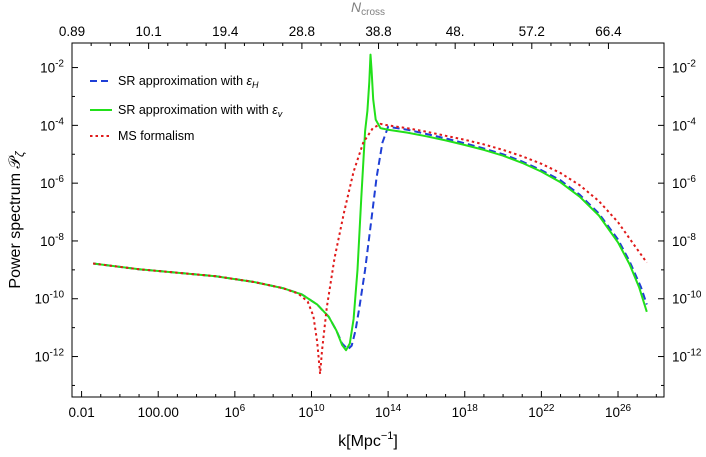 Image resolution: width=706 pixels, height=457 pixels. I want to click on x-tick-label: 1022, so click(541, 411).